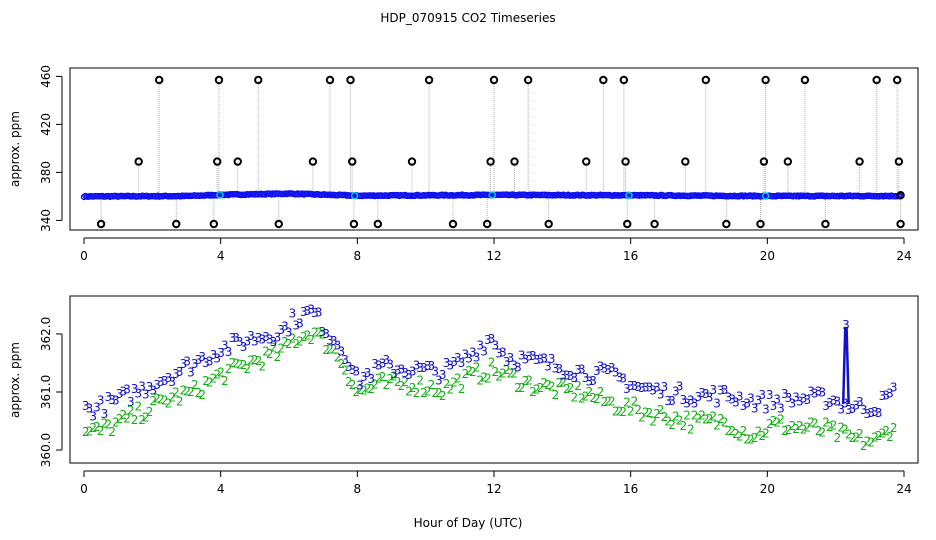 This screenshot has width=936, height=540. I want to click on raw-co2-x-tick-label: 0, so click(84, 256).